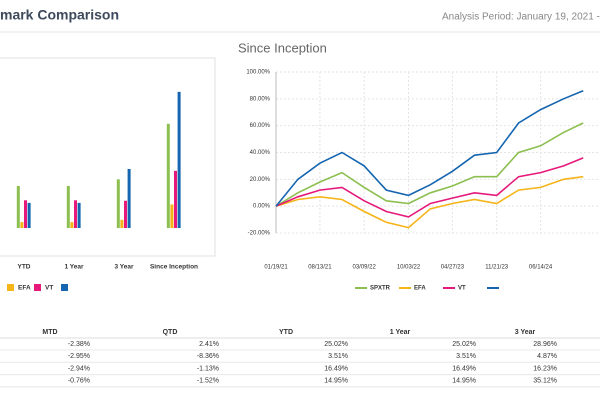 The image size is (600, 405). Describe the element at coordinates (545, 368) in the screenshot. I see `table-cell: 16.23%` at that location.